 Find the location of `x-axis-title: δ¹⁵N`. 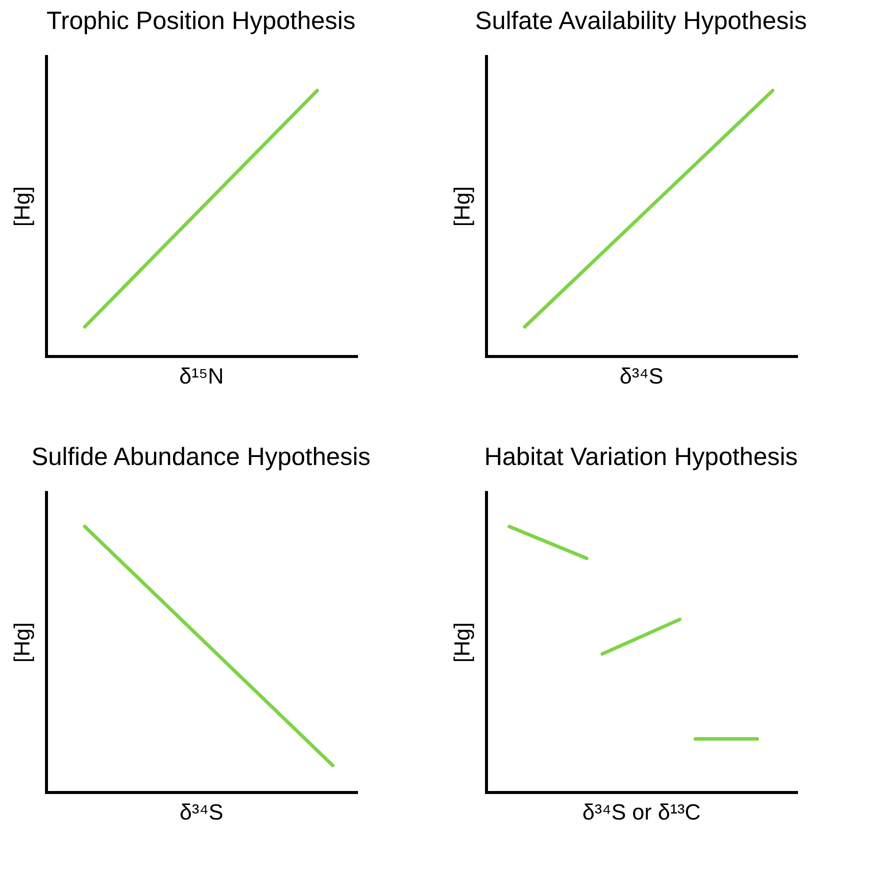

x-axis-title: δ¹⁵N is located at coordinates (201, 376).